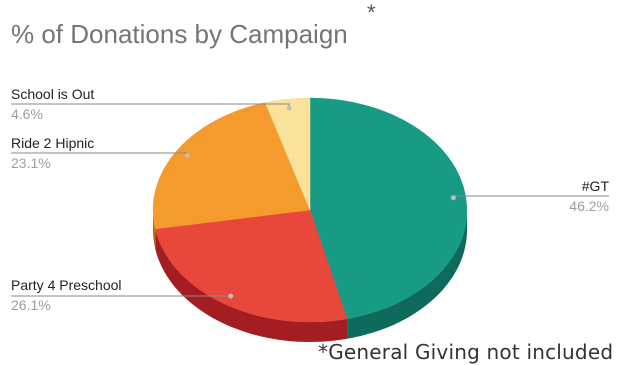 The width and height of the screenshot is (624, 365). I want to click on leader-dot-school-is-out, so click(289, 108).